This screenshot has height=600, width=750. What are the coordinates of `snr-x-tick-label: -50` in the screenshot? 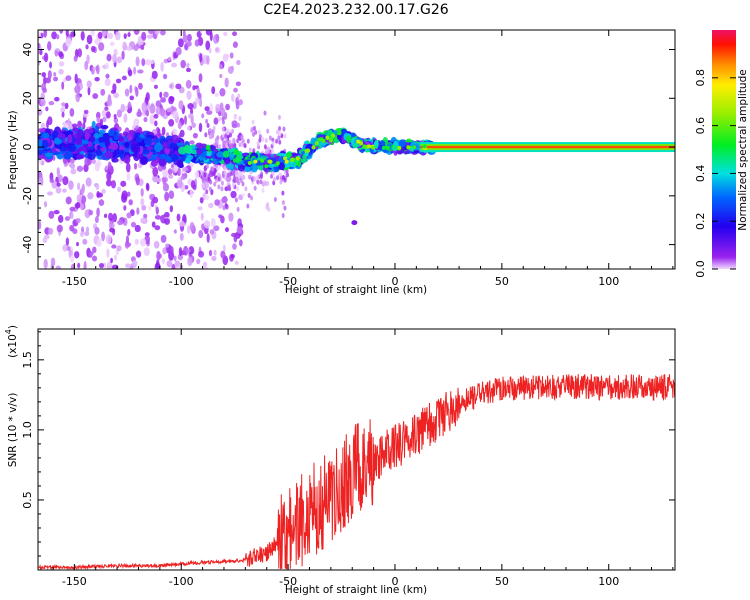 It's located at (288, 581).